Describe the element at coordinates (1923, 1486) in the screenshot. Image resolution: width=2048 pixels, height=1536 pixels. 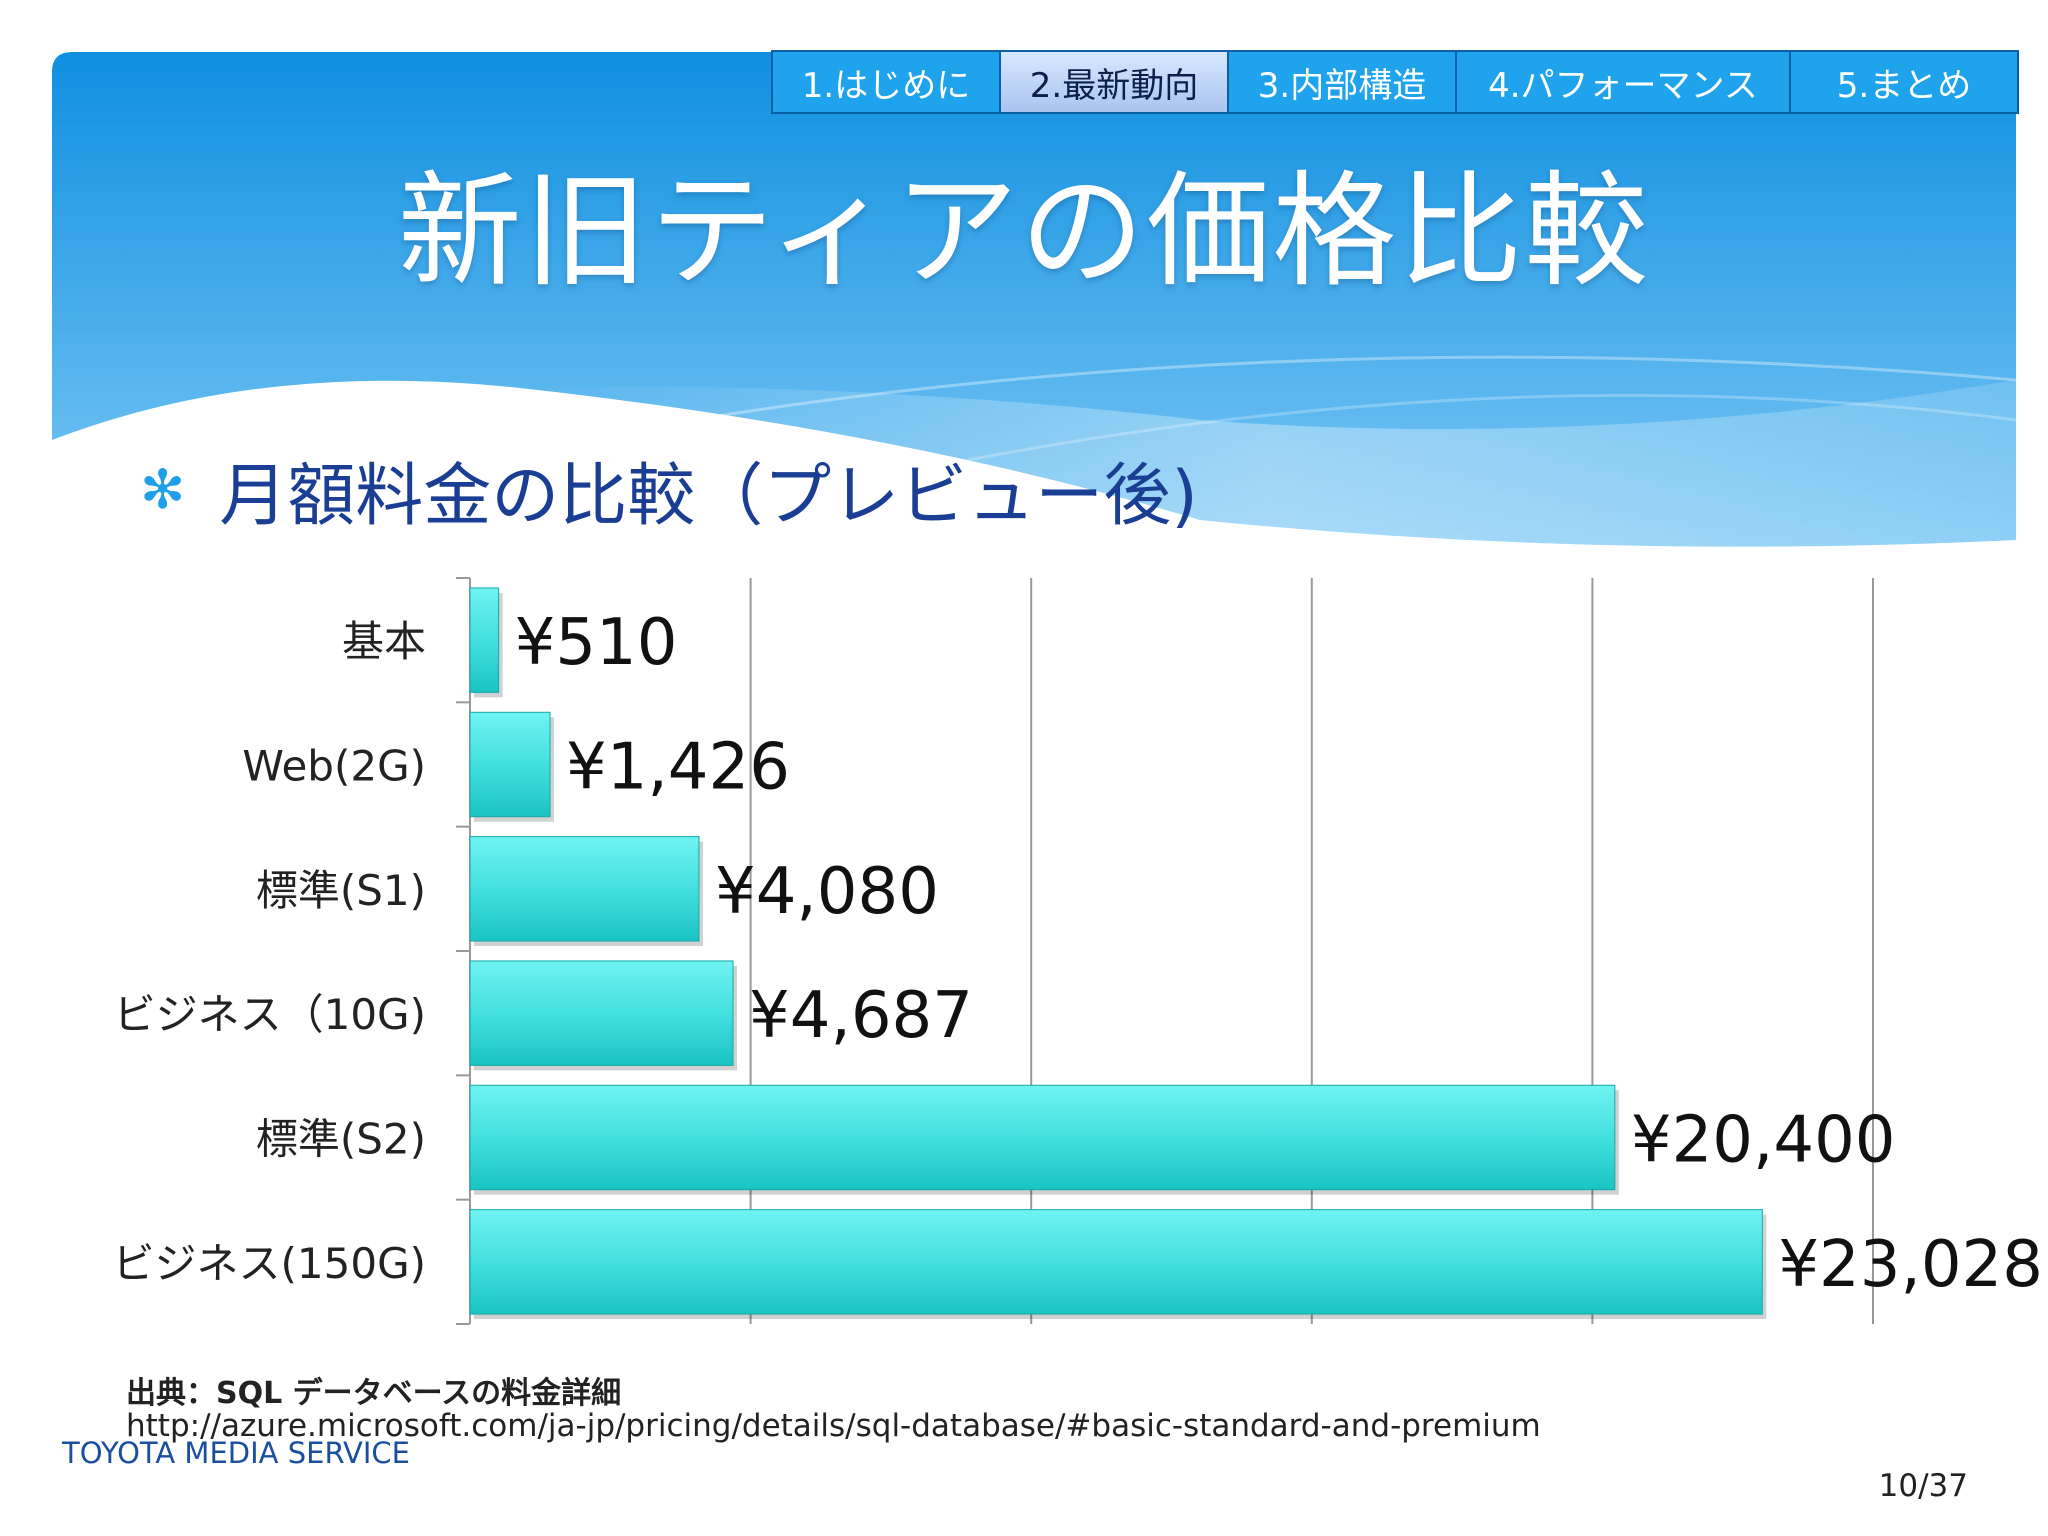
I see `page-number: 10/37` at that location.